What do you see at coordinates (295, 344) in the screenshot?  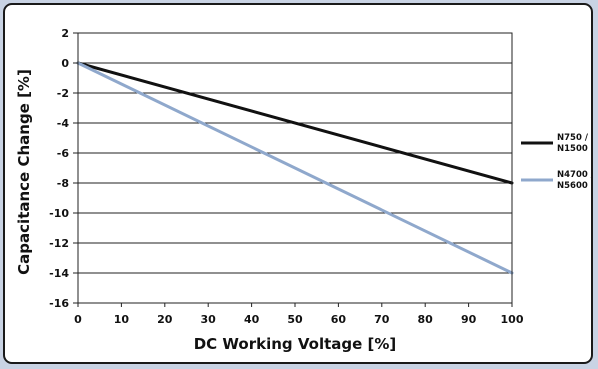 I see `x-axis-title: DC Working Voltage [%]` at bounding box center [295, 344].